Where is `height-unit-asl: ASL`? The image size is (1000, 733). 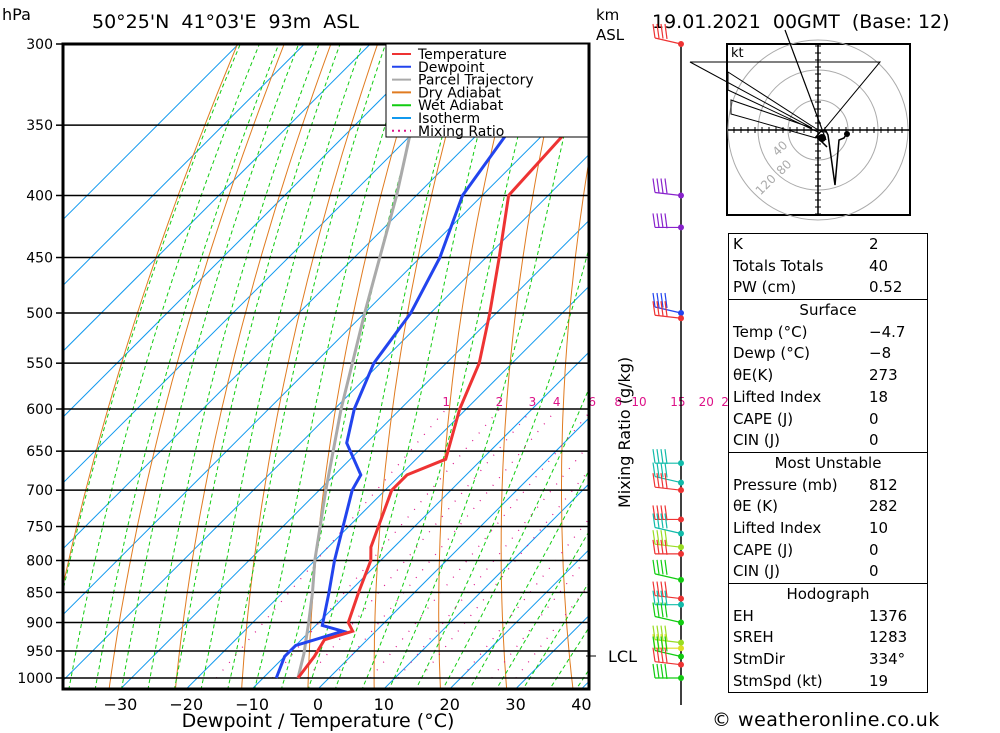 height-unit-asl: ASL is located at coordinates (610, 35).